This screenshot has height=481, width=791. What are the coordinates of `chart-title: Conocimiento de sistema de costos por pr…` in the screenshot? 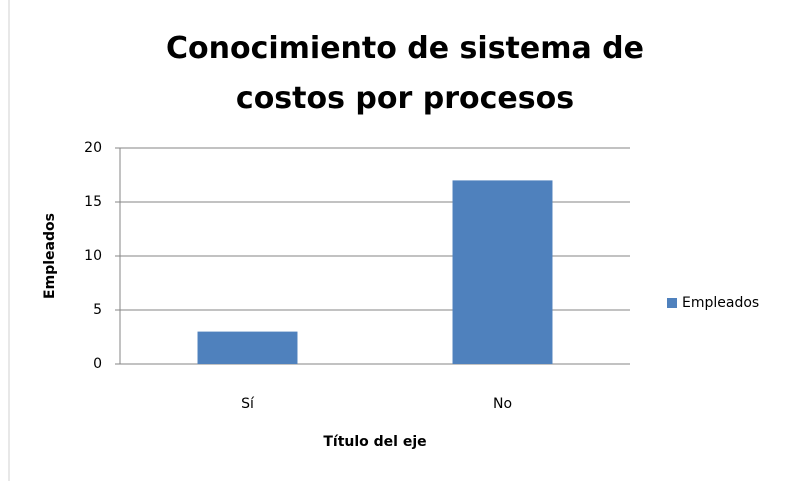 It's located at (405, 73).